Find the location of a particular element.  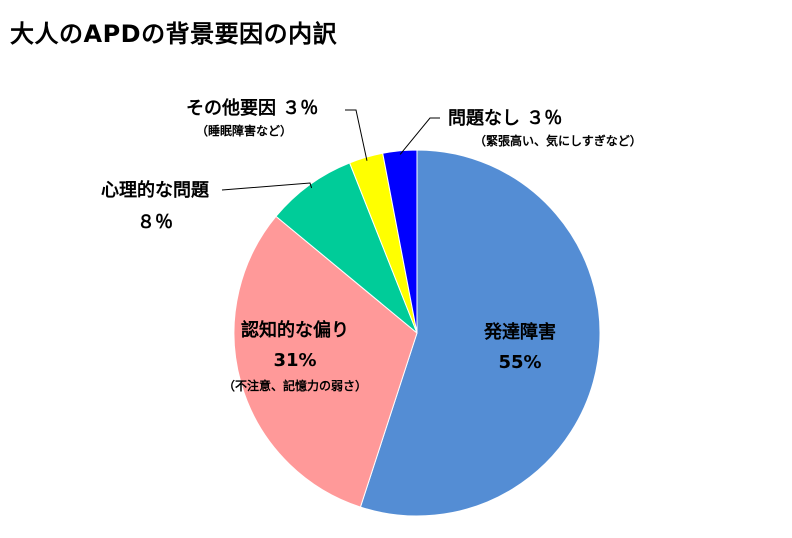

slice-name: 認知的な偏り is located at coordinates (295, 330).